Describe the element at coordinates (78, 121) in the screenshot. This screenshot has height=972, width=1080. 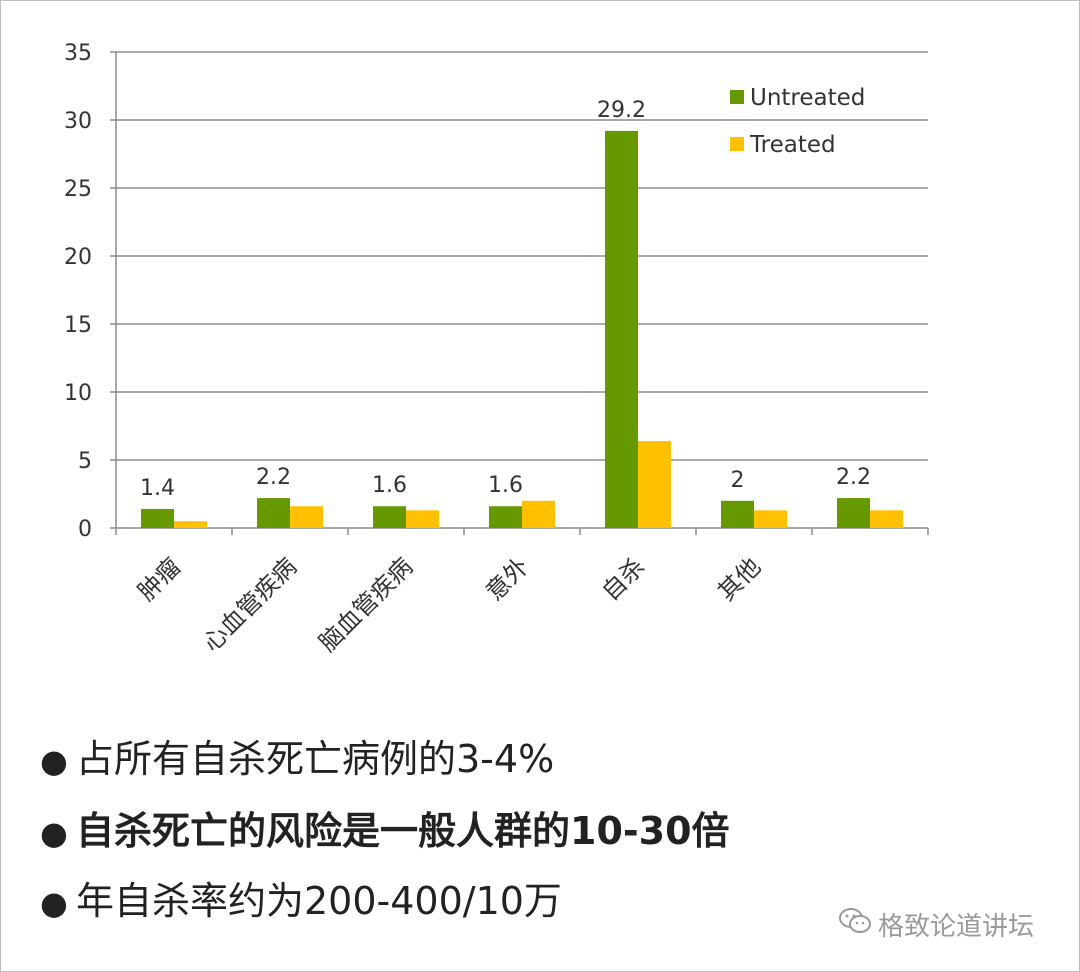
I see `y-tick-label: 30` at that location.